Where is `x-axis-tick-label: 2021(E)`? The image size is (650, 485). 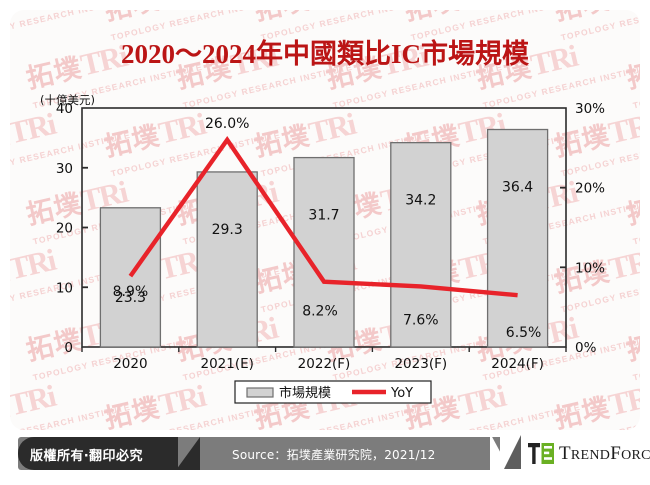
x-axis-tick-label: 2021(E) is located at coordinates (226, 364).